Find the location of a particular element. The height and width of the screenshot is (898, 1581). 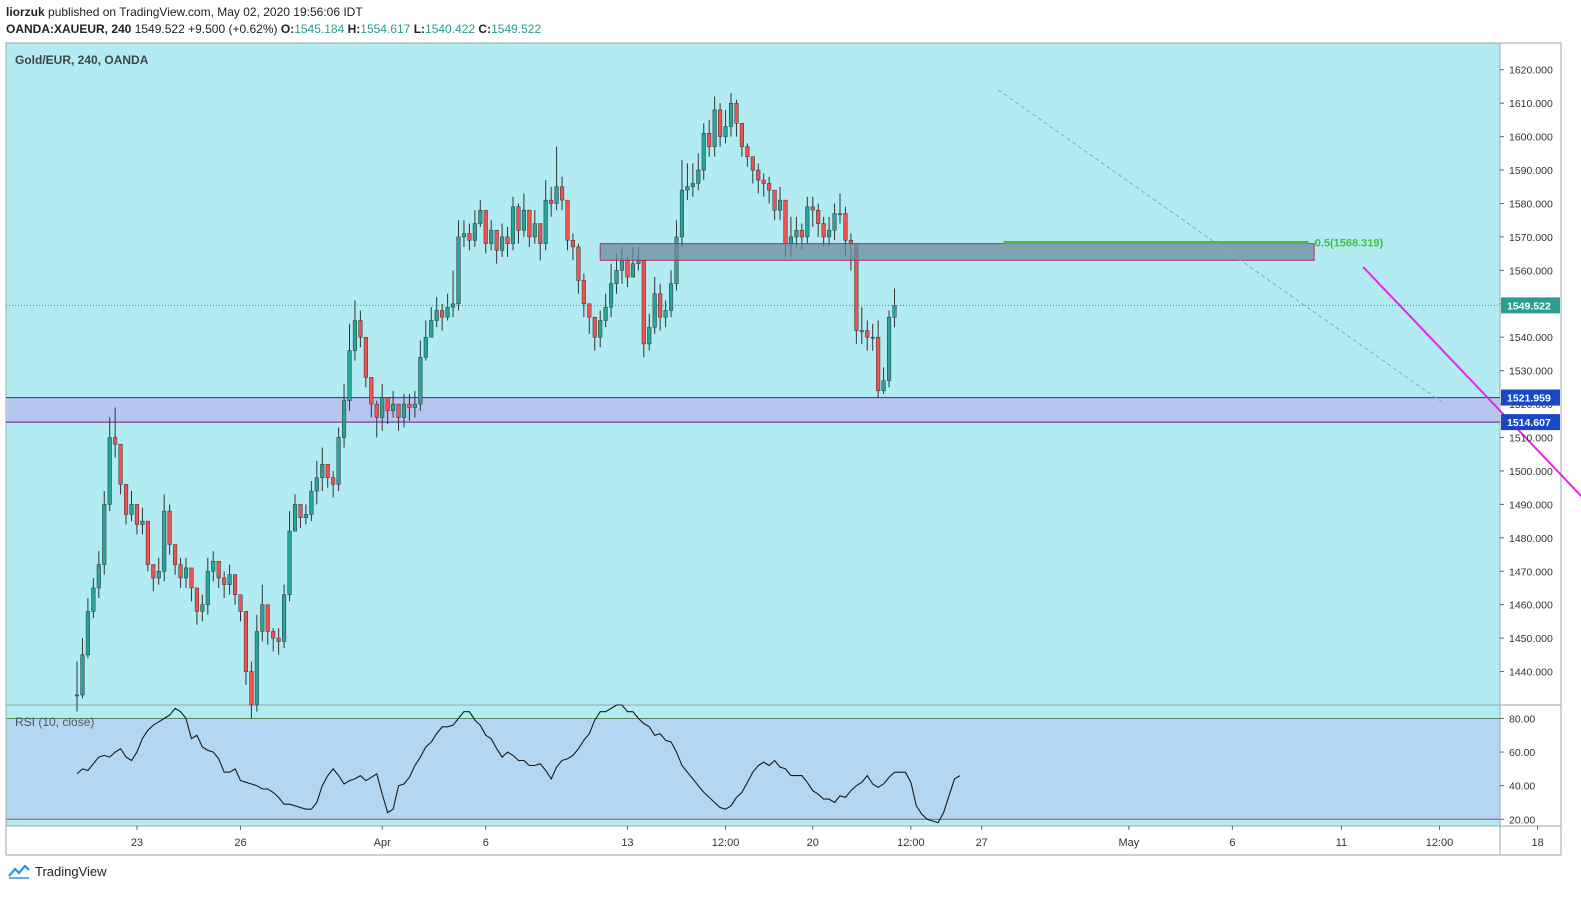

time-axis-label: 6 is located at coordinates (486, 843).